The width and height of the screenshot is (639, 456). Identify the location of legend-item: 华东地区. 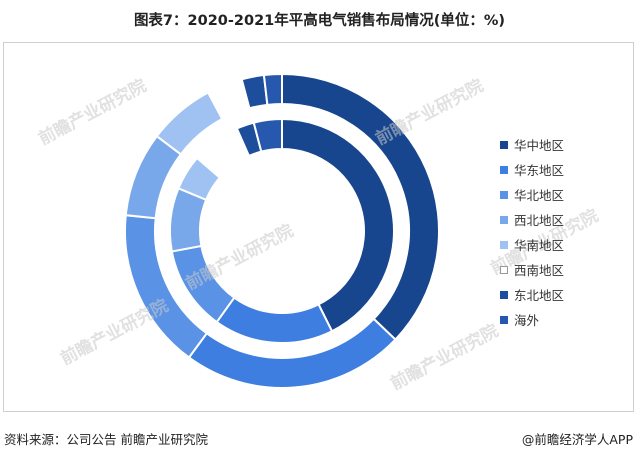
(532, 169).